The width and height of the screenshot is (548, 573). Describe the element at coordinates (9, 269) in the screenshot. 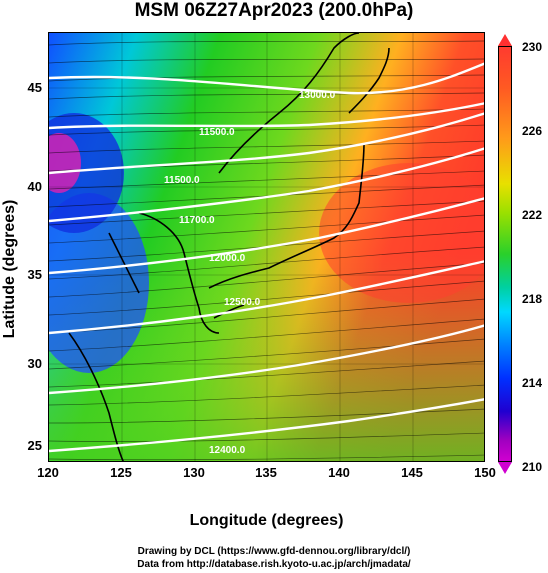

I see `y-axis-title: Latitude (degrees)` at that location.